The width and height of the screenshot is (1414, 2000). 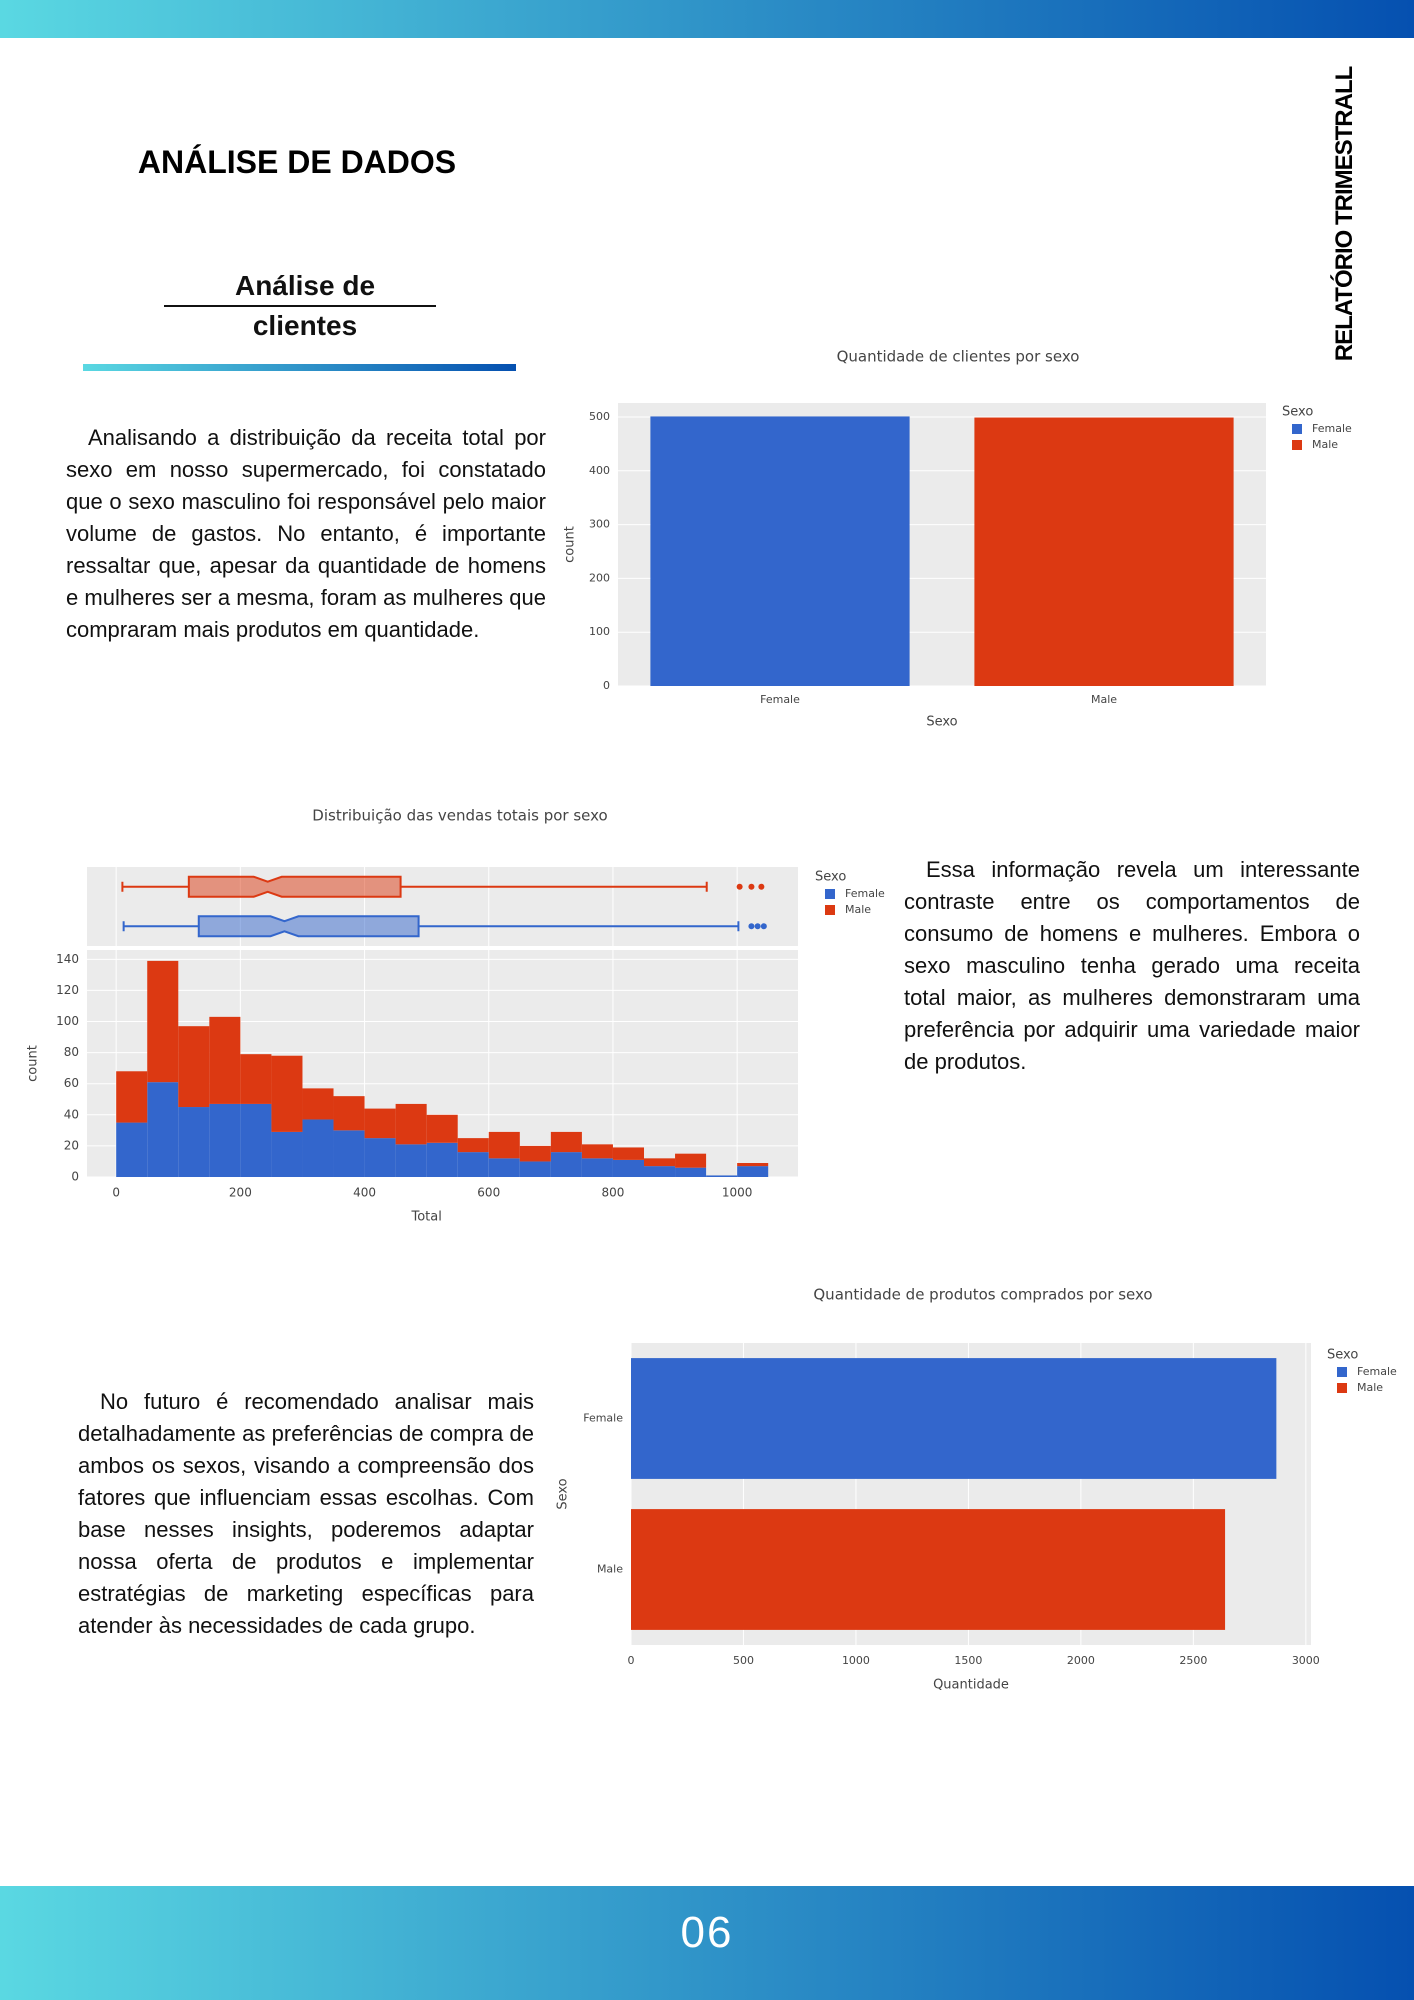 I want to click on top-band, so click(x=707, y=19).